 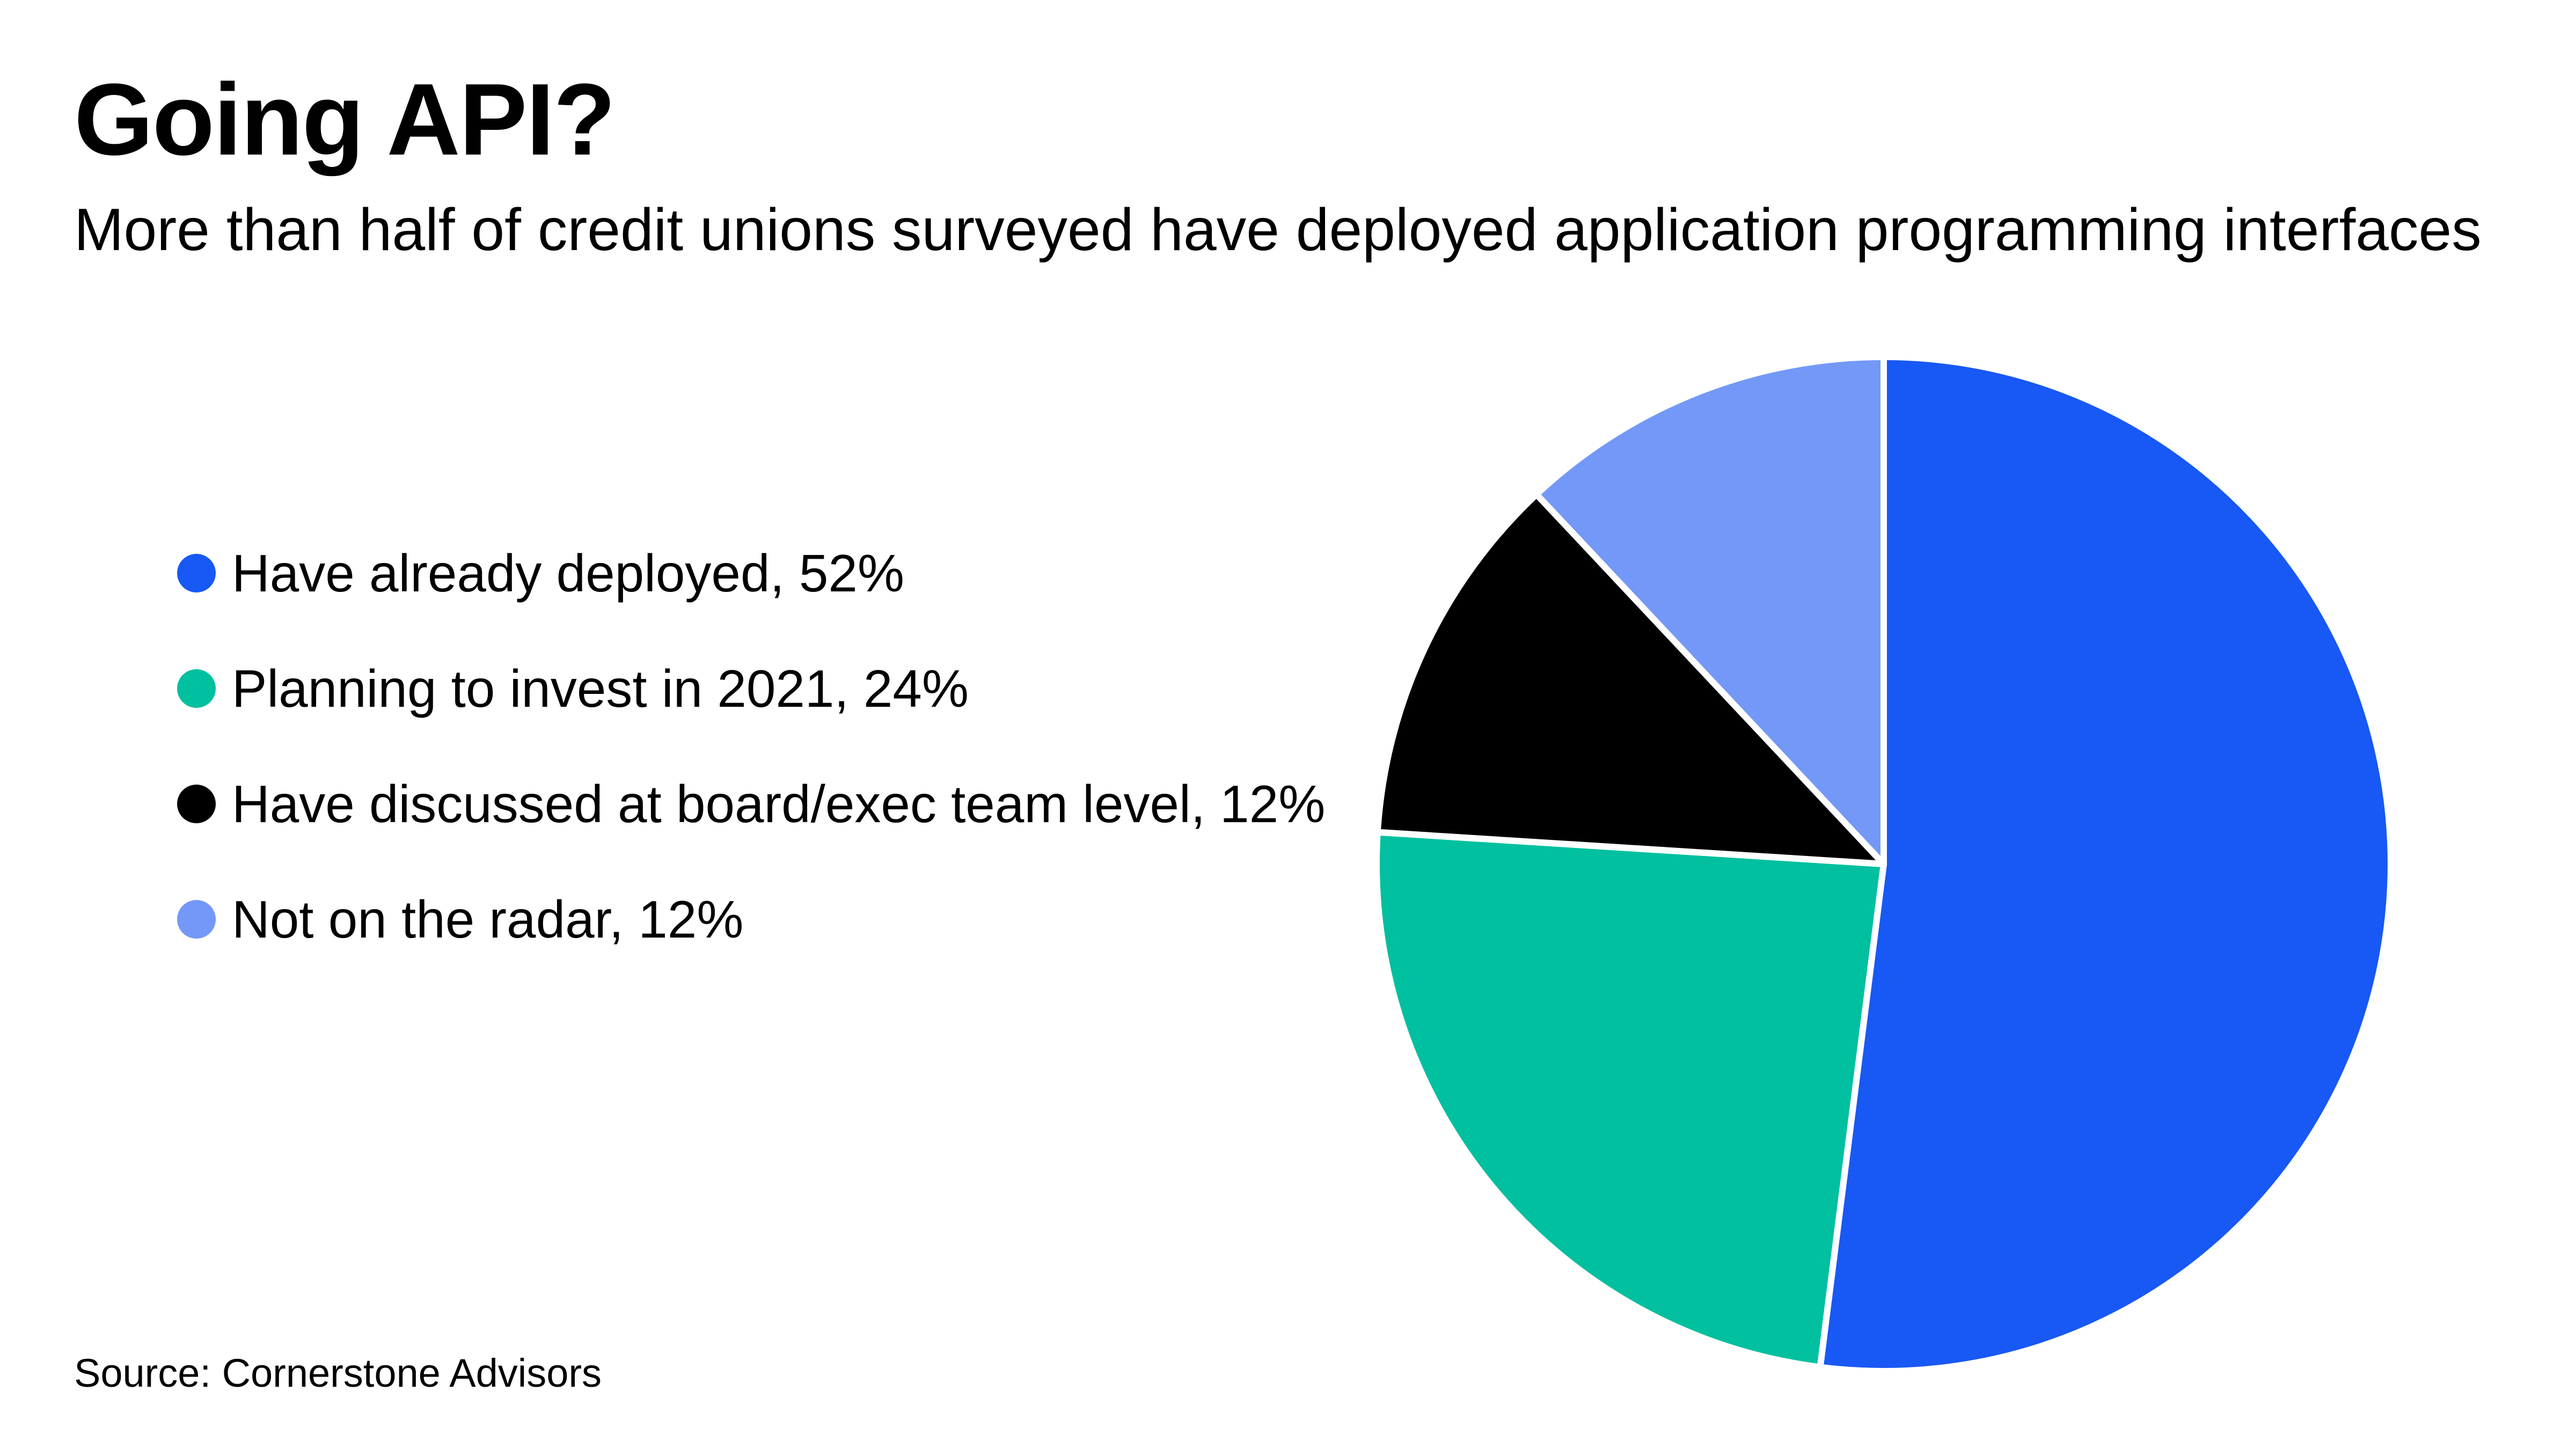 What do you see at coordinates (196, 919) in the screenshot?
I see `legend-swatch-not-on-radar` at bounding box center [196, 919].